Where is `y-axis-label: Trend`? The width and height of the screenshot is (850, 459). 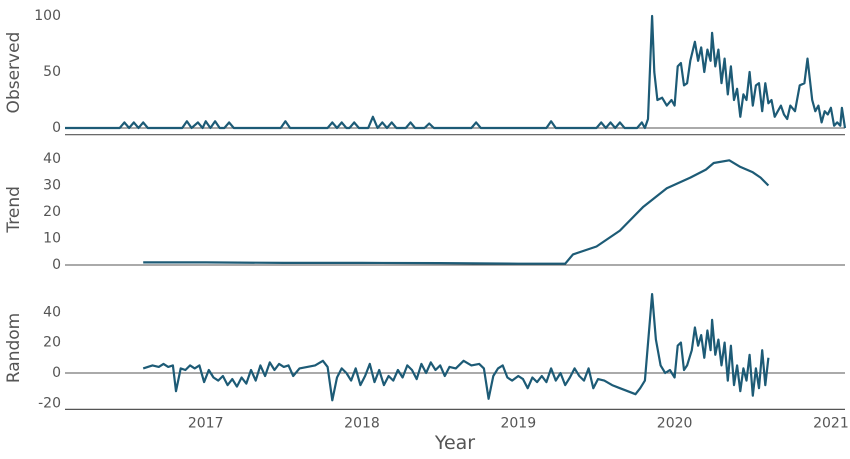
y-axis-label: Trend is located at coordinates (14, 210).